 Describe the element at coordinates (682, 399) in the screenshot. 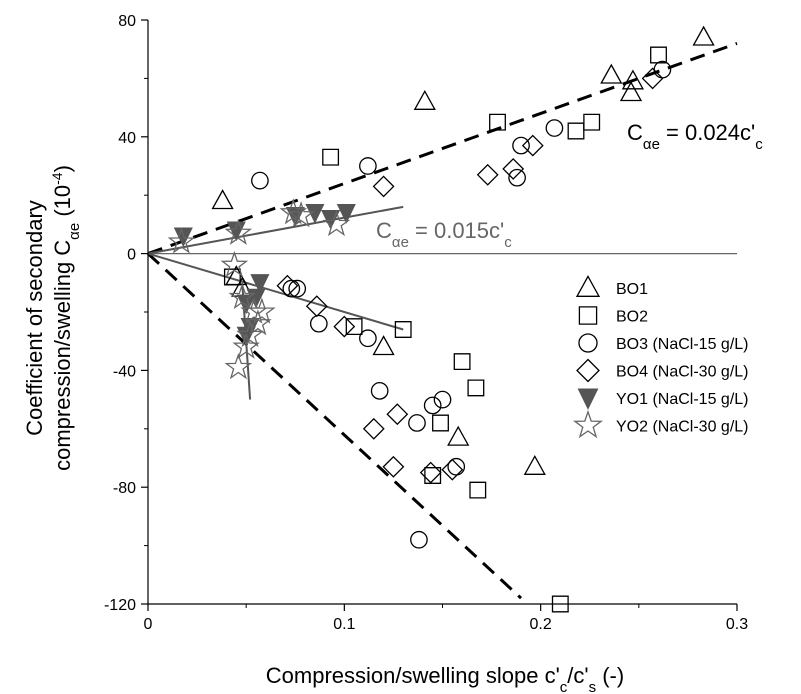

I see `legend-label: YO1 (NaCl-15 g/L)` at that location.